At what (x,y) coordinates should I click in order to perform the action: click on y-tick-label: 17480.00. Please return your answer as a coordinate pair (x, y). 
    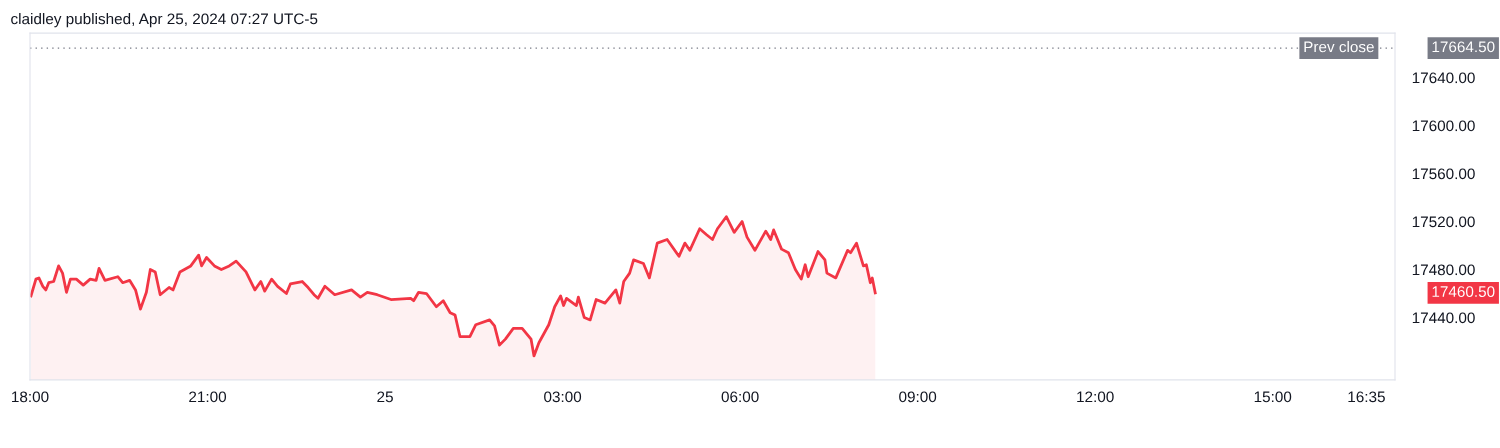
    Looking at the image, I should click on (1443, 270).